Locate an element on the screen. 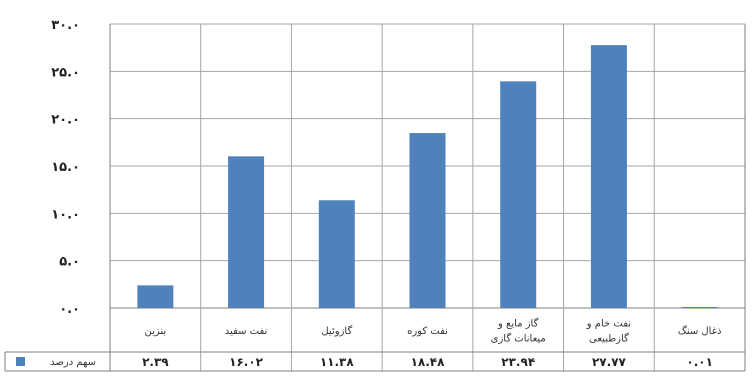 This screenshot has height=382, width=756. y-tick-label: ۲۵.۰ is located at coordinates (65, 72).